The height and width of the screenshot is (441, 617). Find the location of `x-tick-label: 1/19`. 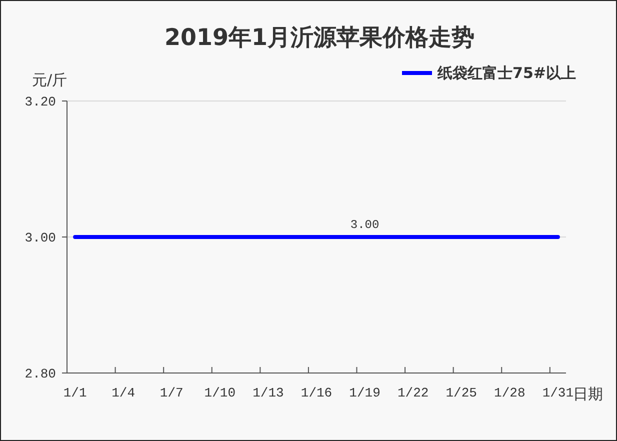

x-tick-label: 1/19 is located at coordinates (364, 393).